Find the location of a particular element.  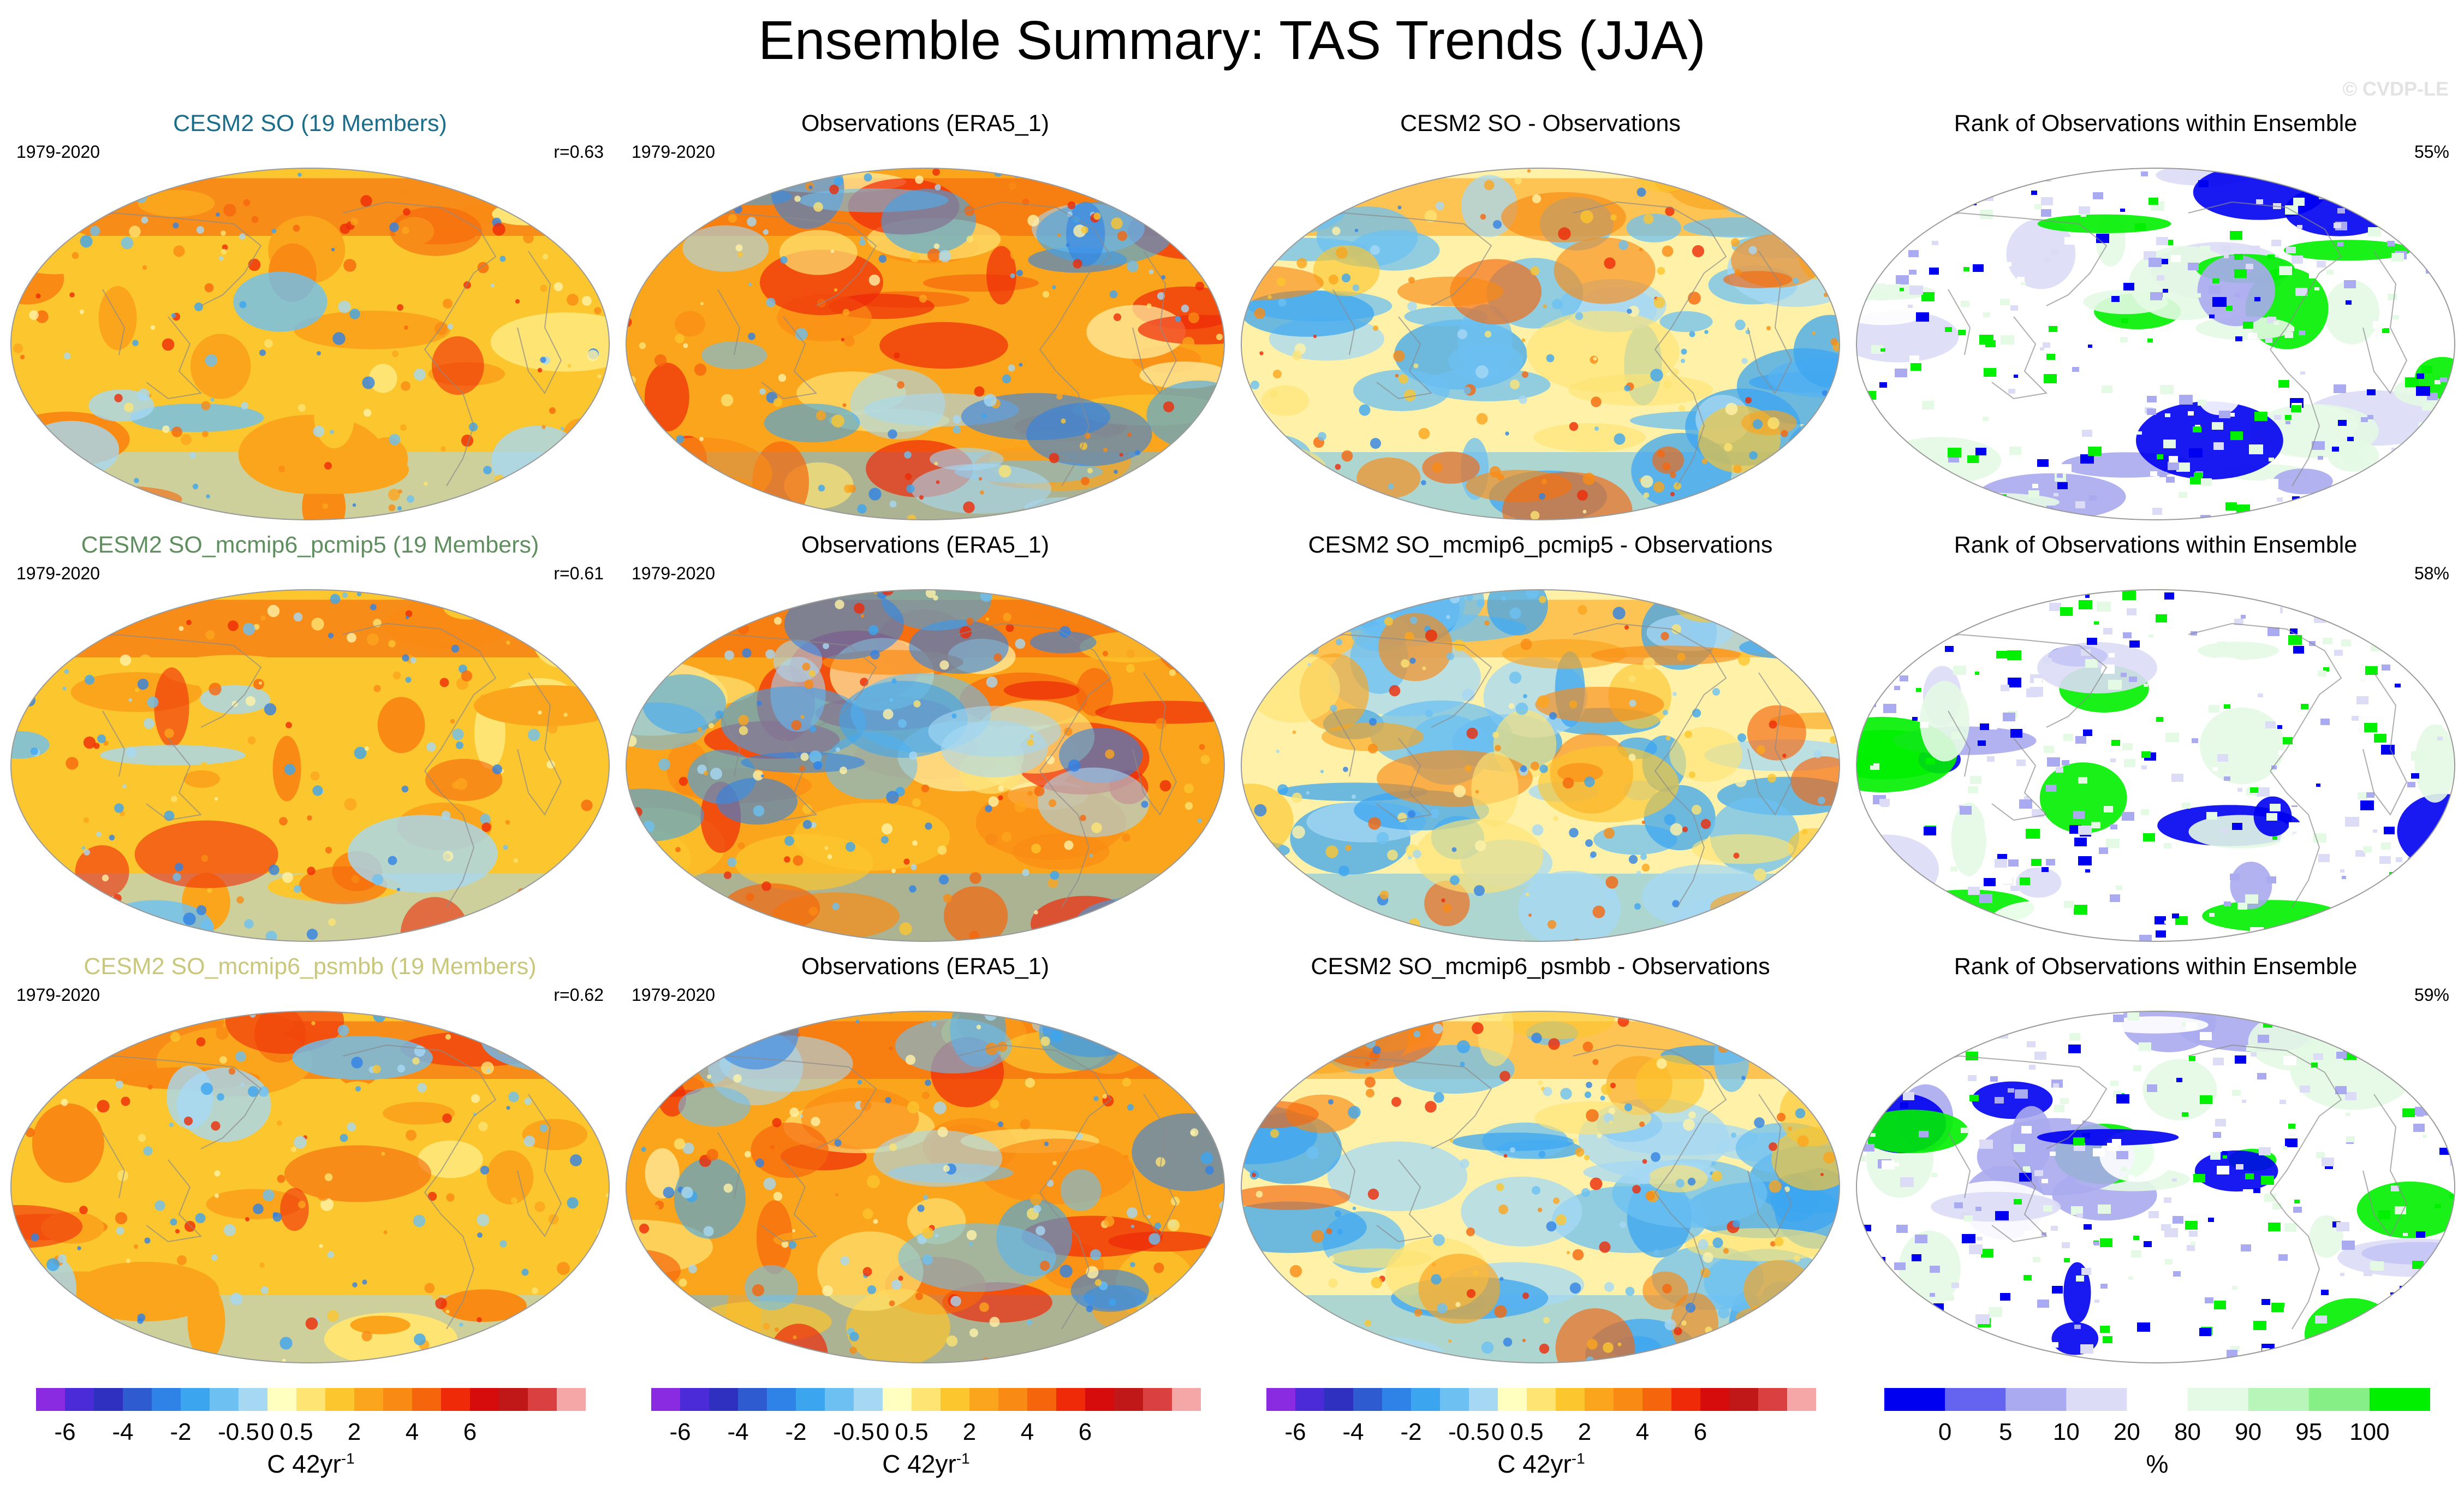

panel-title: CESM2 SO (19 Members) is located at coordinates (310, 124).